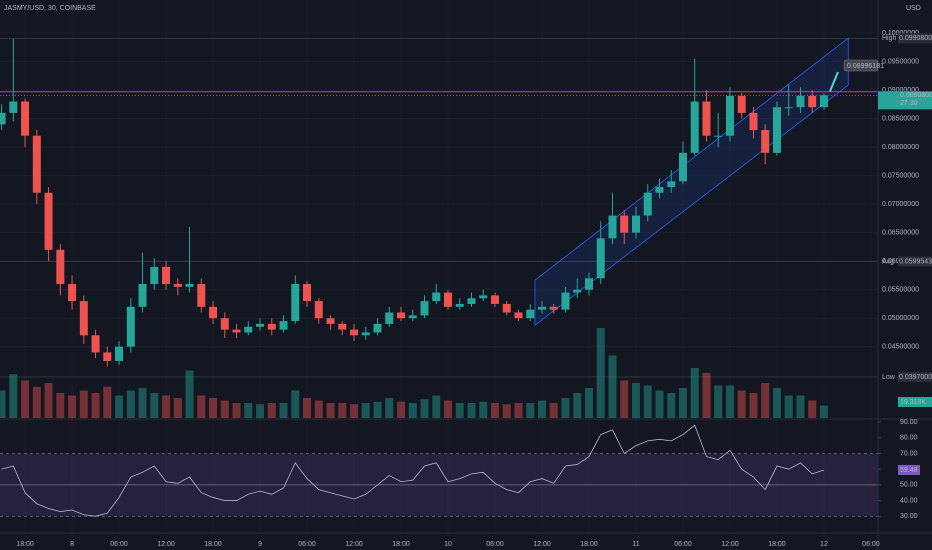 This screenshot has height=550, width=932. What do you see at coordinates (916, 95) in the screenshot?
I see `current-price-label: 0.08908000` at bounding box center [916, 95].